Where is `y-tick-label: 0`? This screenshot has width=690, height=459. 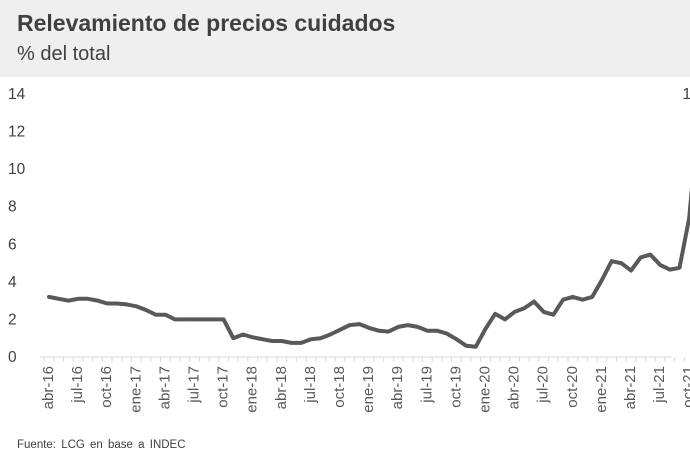
y-tick-label: 0 is located at coordinates (12, 357).